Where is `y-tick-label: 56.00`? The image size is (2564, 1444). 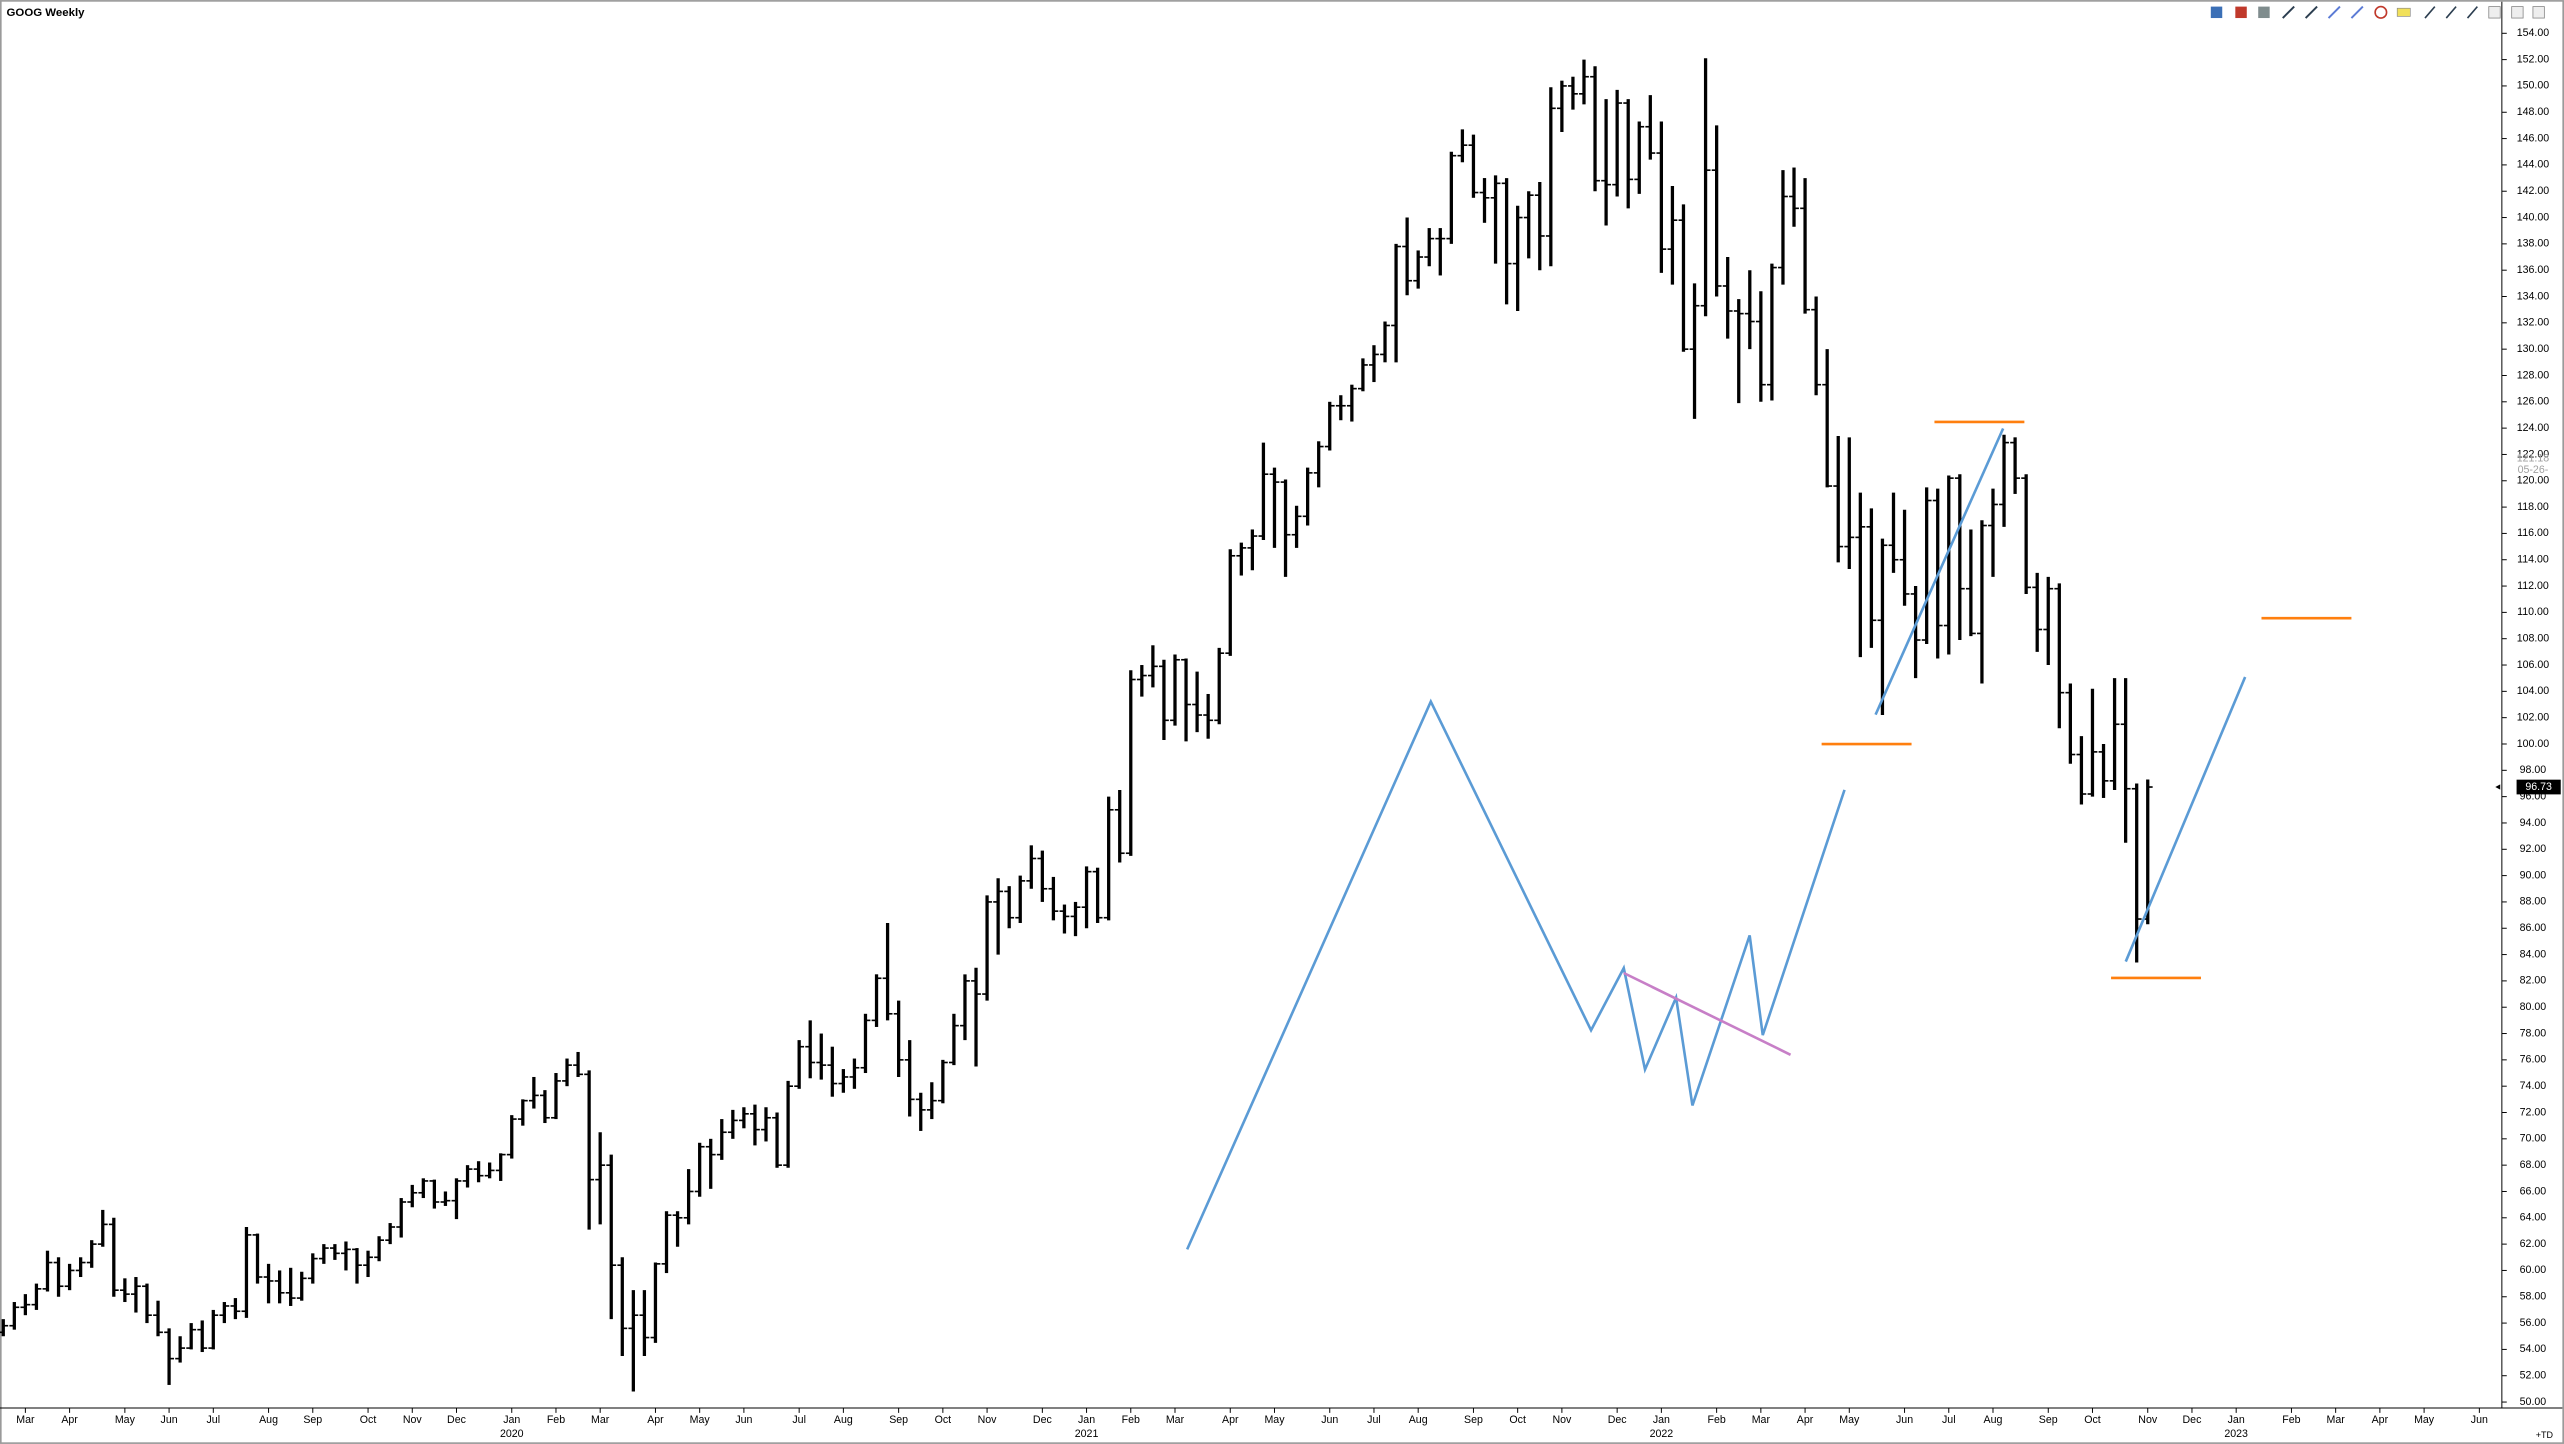
y-tick-label: 56.00 is located at coordinates (2533, 1323).